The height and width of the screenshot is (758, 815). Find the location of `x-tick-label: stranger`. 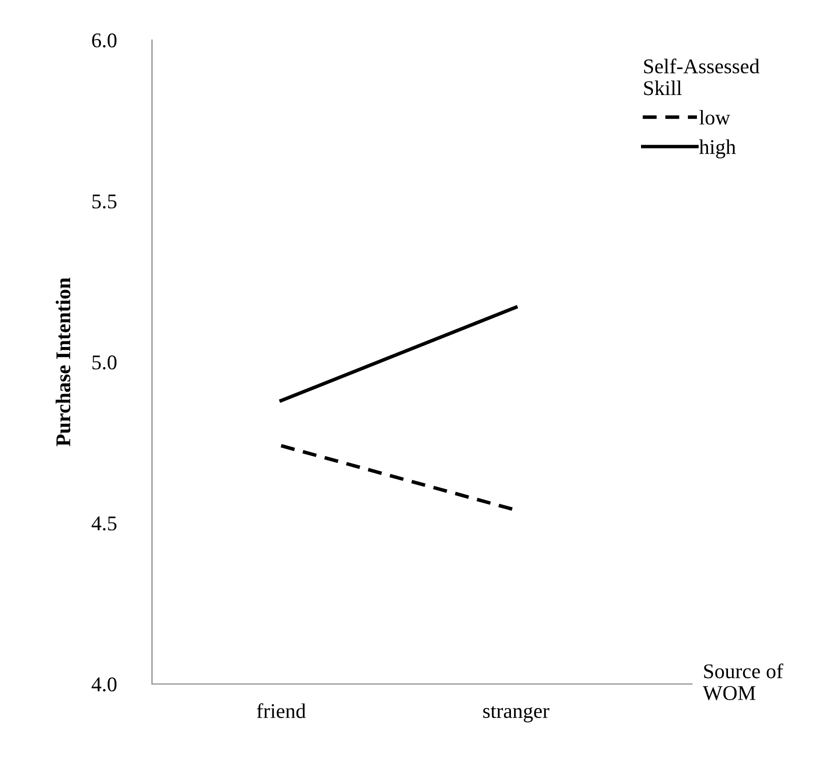

x-tick-label: stranger is located at coordinates (516, 714).